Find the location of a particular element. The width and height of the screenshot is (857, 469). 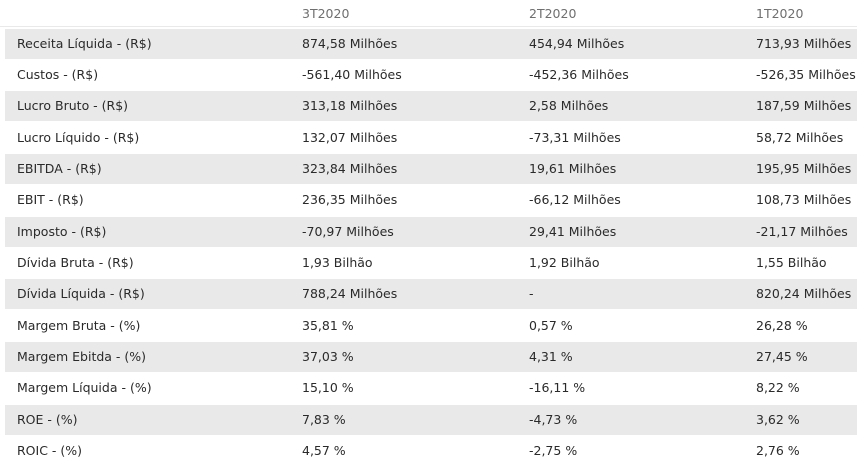

row-label: ROE - (%) is located at coordinates (47, 419).